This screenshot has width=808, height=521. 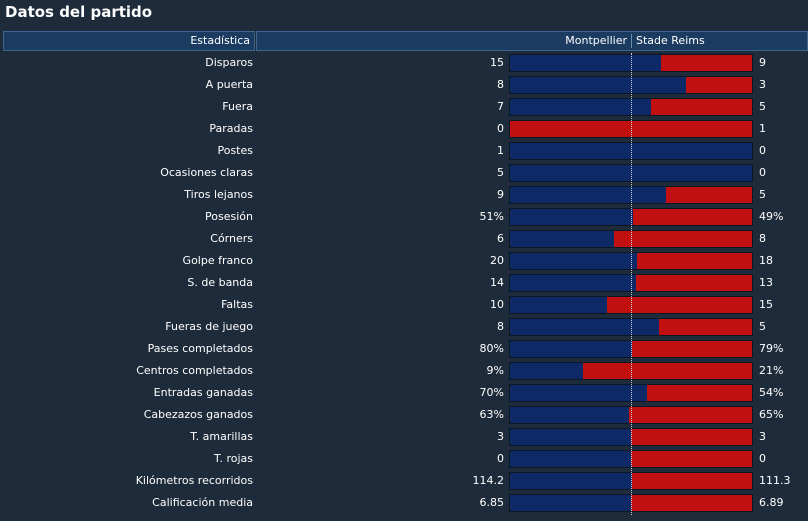 What do you see at coordinates (404, 239) in the screenshot?
I see `stat-row: Córners 6 8` at bounding box center [404, 239].